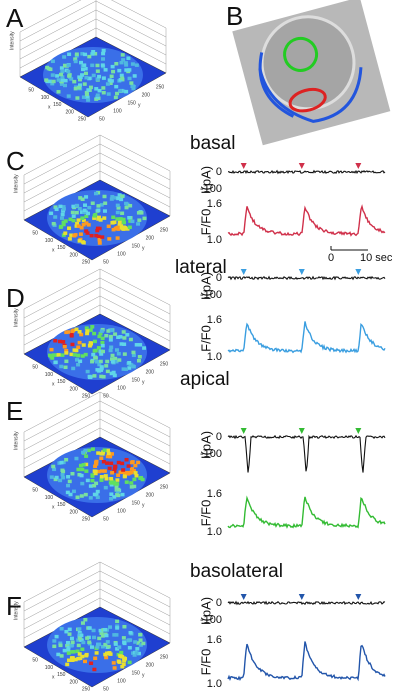 The height and width of the screenshot is (691, 400). What do you see at coordinates (73, 255) in the screenshot?
I see `x-tick-label: 200` at bounding box center [73, 255].